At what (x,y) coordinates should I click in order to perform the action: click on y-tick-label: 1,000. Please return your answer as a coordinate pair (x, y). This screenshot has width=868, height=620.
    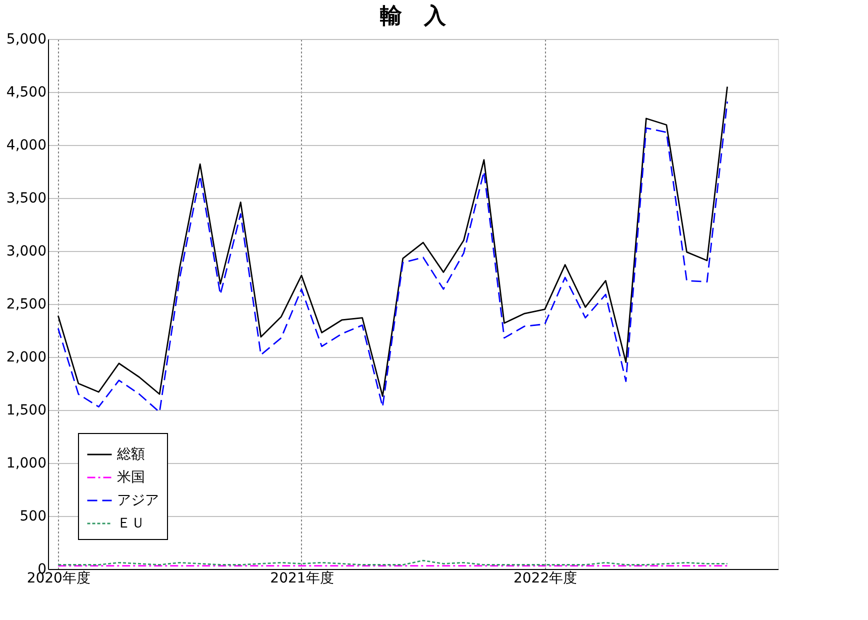
    Looking at the image, I should click on (26, 464).